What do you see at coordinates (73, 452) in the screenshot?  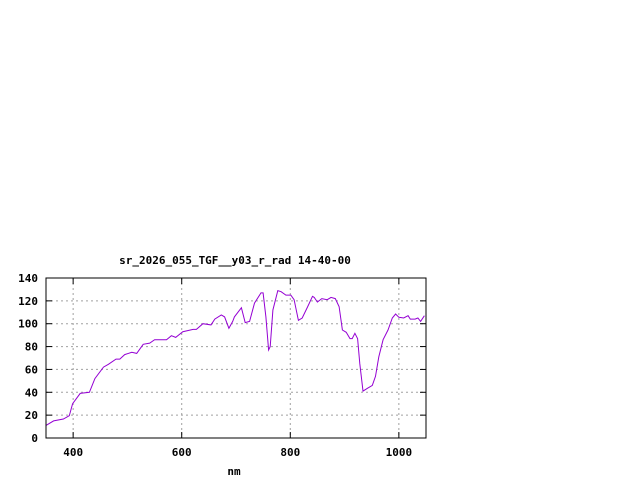 I see `x-tick-label: 400` at bounding box center [73, 452].